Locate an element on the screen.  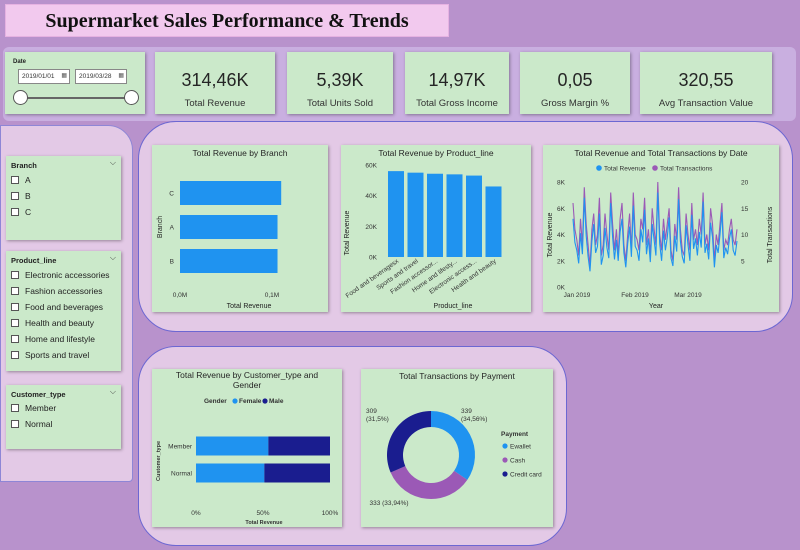
kpi-label: Total Gross Income is located at coordinates (457, 103).